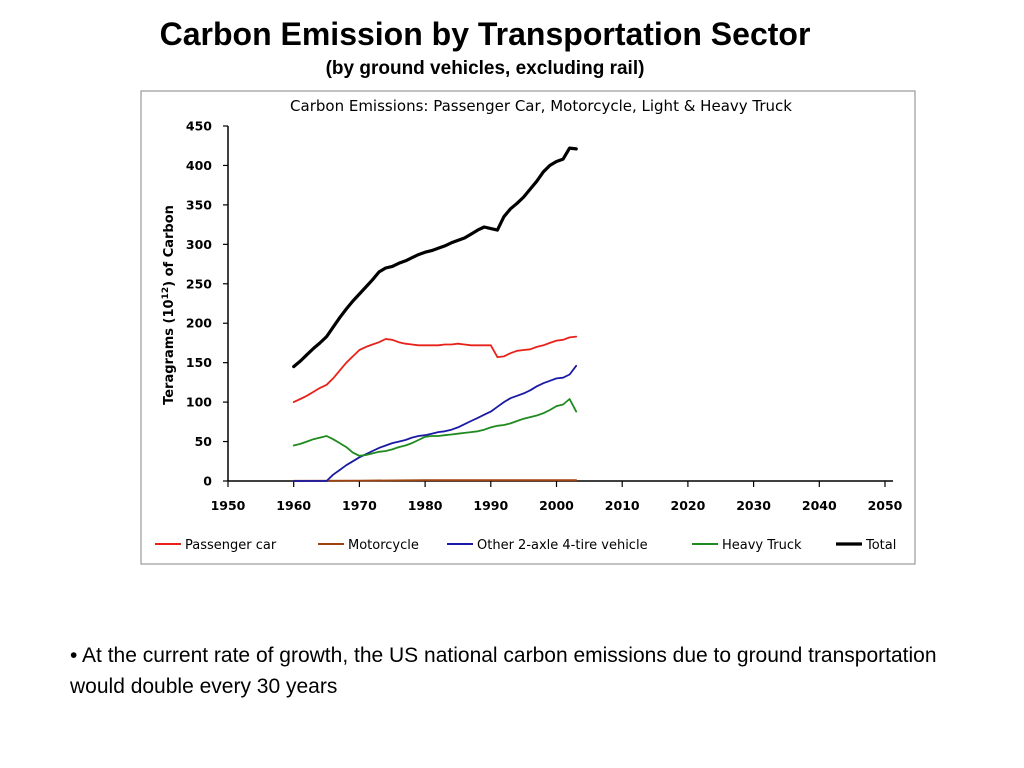 The height and width of the screenshot is (768, 1024). What do you see at coordinates (622, 505) in the screenshot?
I see `x-tick-label: 2010` at bounding box center [622, 505].